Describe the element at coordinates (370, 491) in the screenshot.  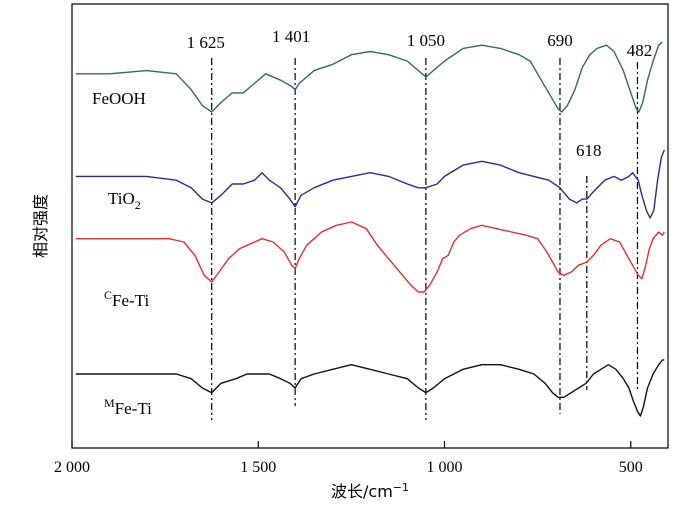
I see `x-axis-label: 波长/cm−1` at that location.